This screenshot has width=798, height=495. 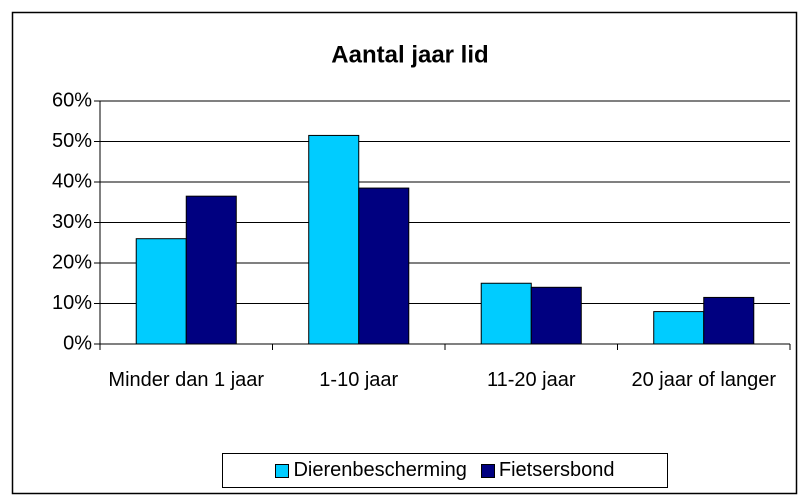 What do you see at coordinates (77, 343) in the screenshot?
I see `y-tick-label: 0%` at bounding box center [77, 343].